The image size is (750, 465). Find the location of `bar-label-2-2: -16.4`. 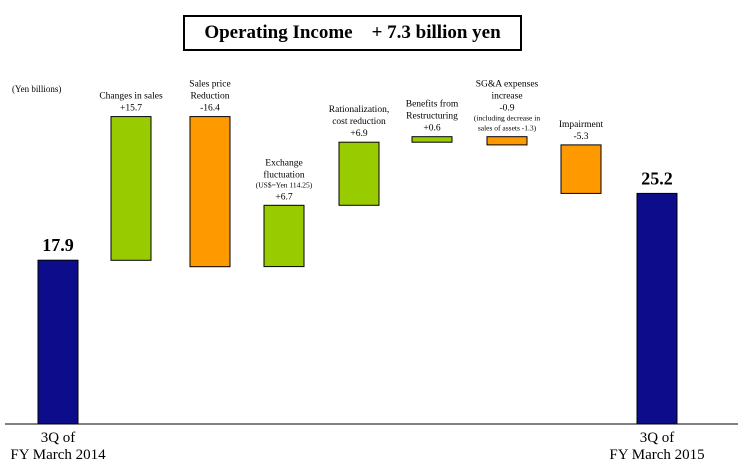

bar-label-2-2: -16.4 is located at coordinates (210, 109).